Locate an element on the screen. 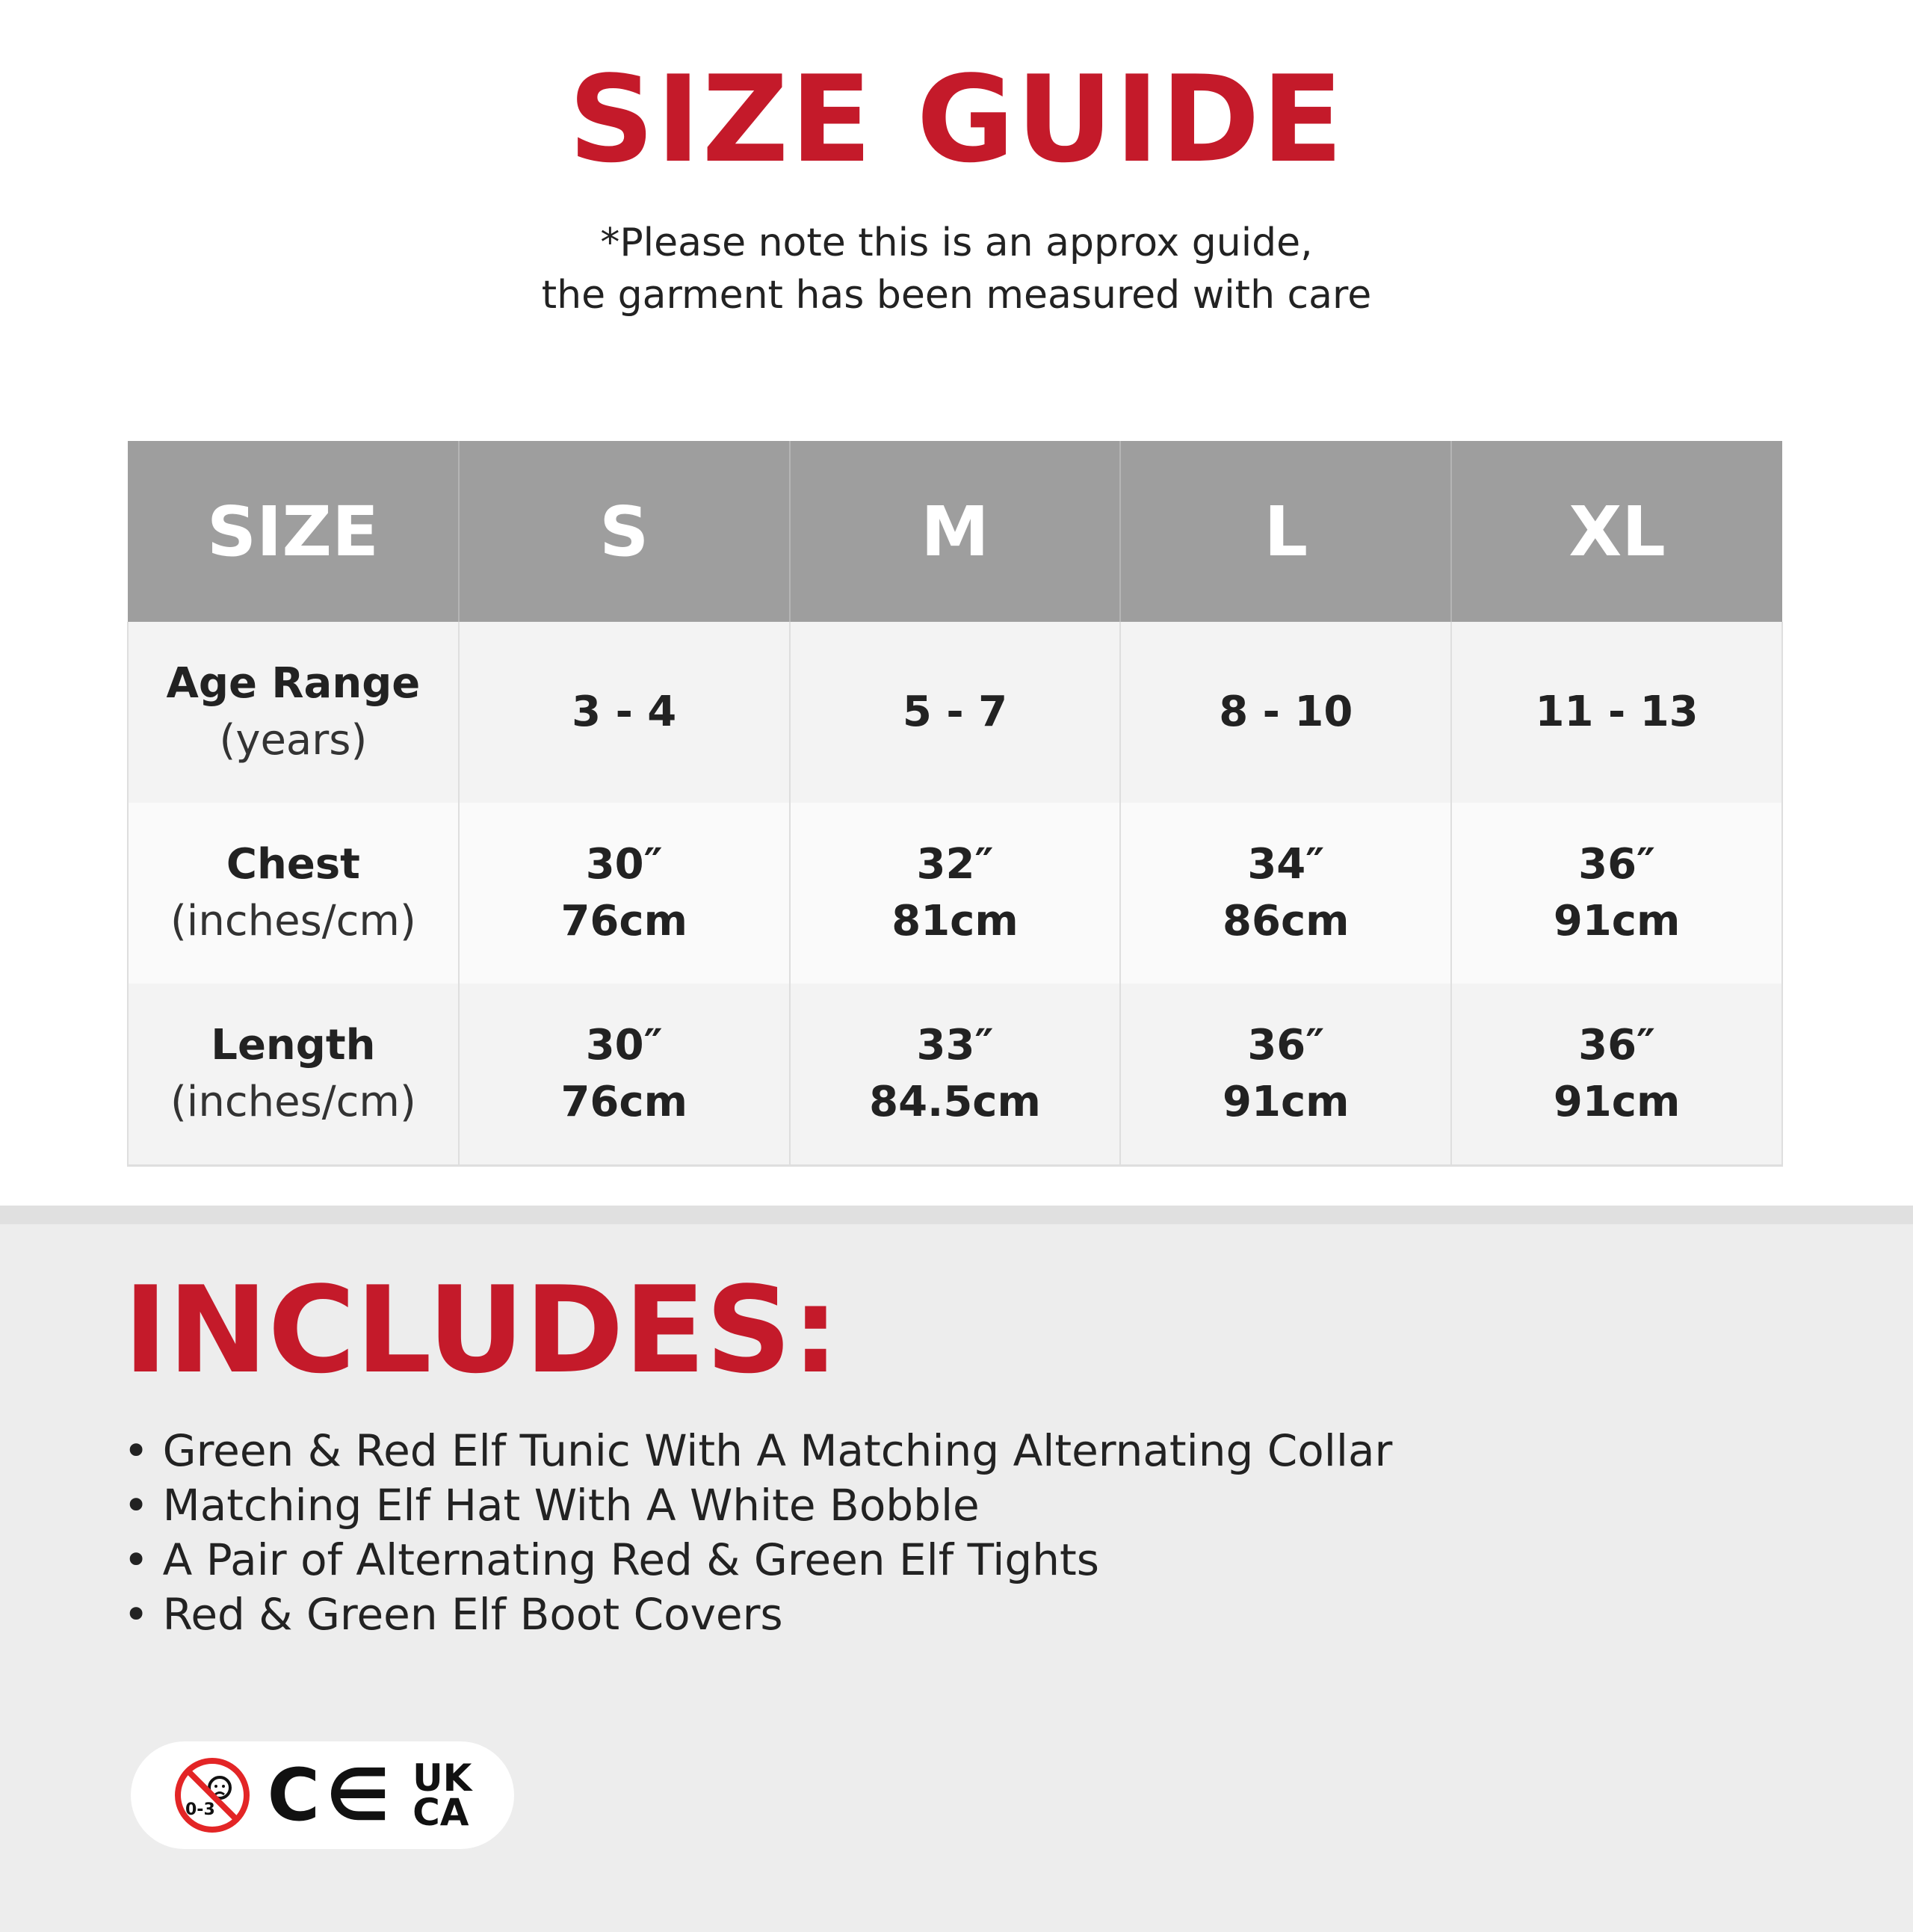 The image size is (1913, 1932). list-item: Matching Elf Hat With A White Bobble is located at coordinates (757, 1505).